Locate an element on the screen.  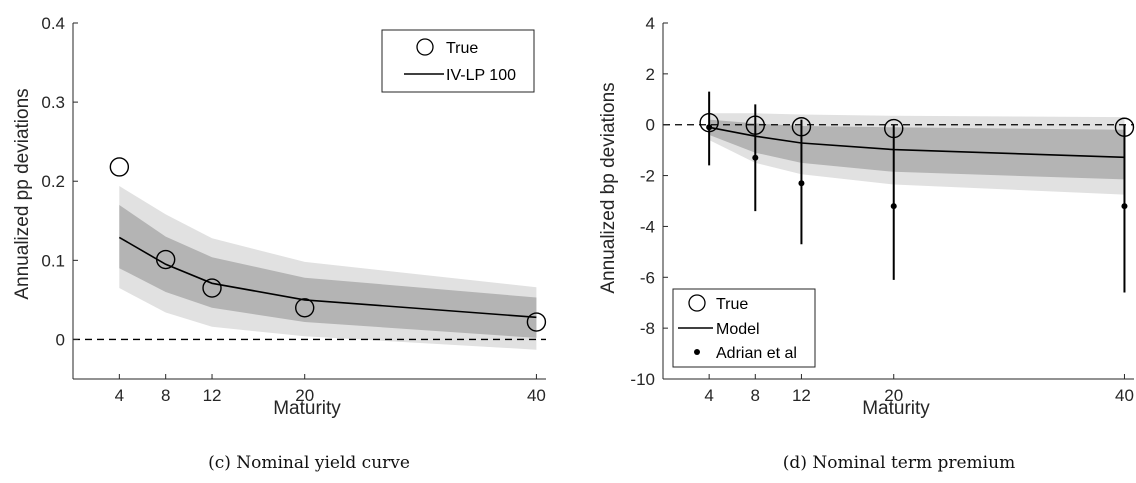
y-tick-label: 0.2 is located at coordinates (53, 181).